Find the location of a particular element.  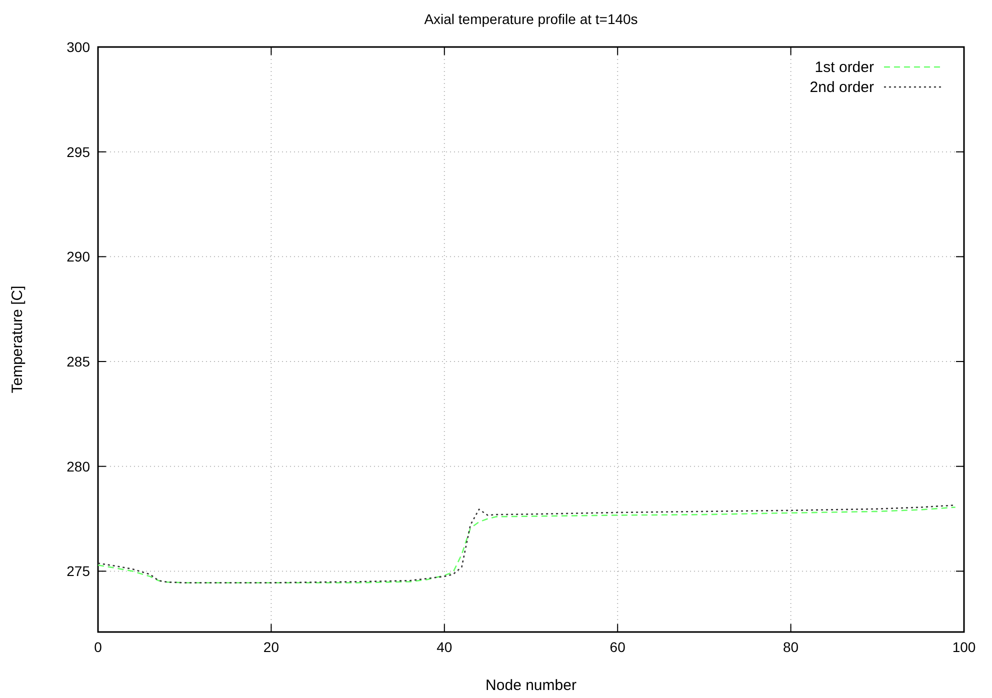

x-tick-label: 20 is located at coordinates (271, 647).